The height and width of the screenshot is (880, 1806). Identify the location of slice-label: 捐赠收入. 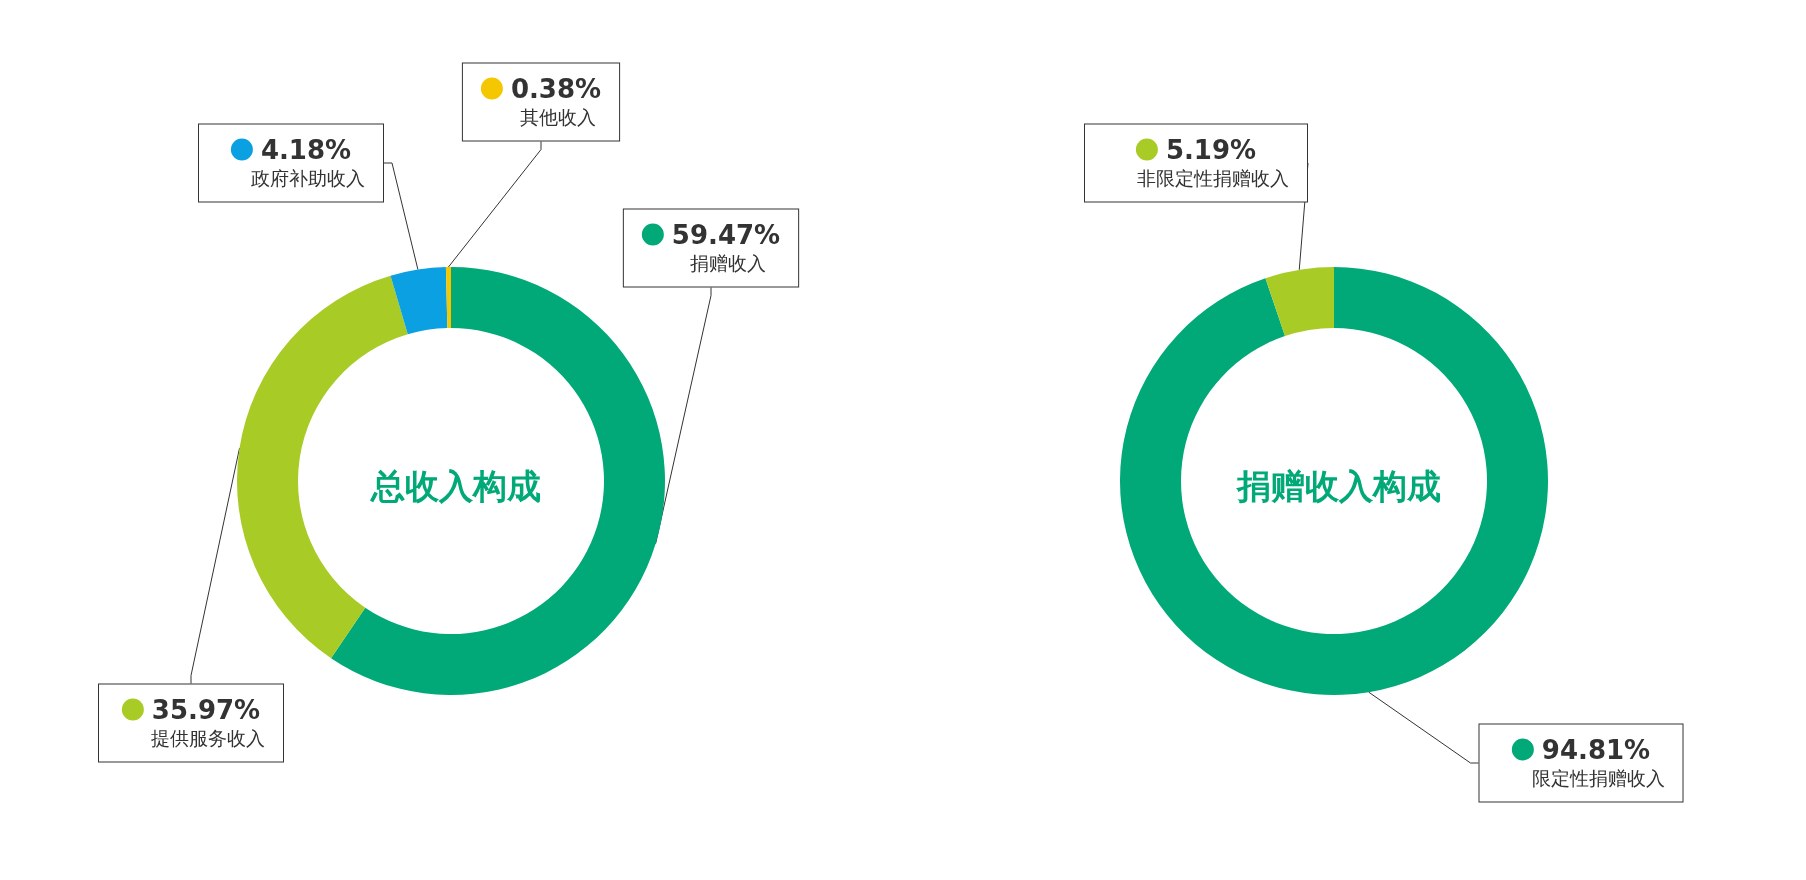
(728, 263).